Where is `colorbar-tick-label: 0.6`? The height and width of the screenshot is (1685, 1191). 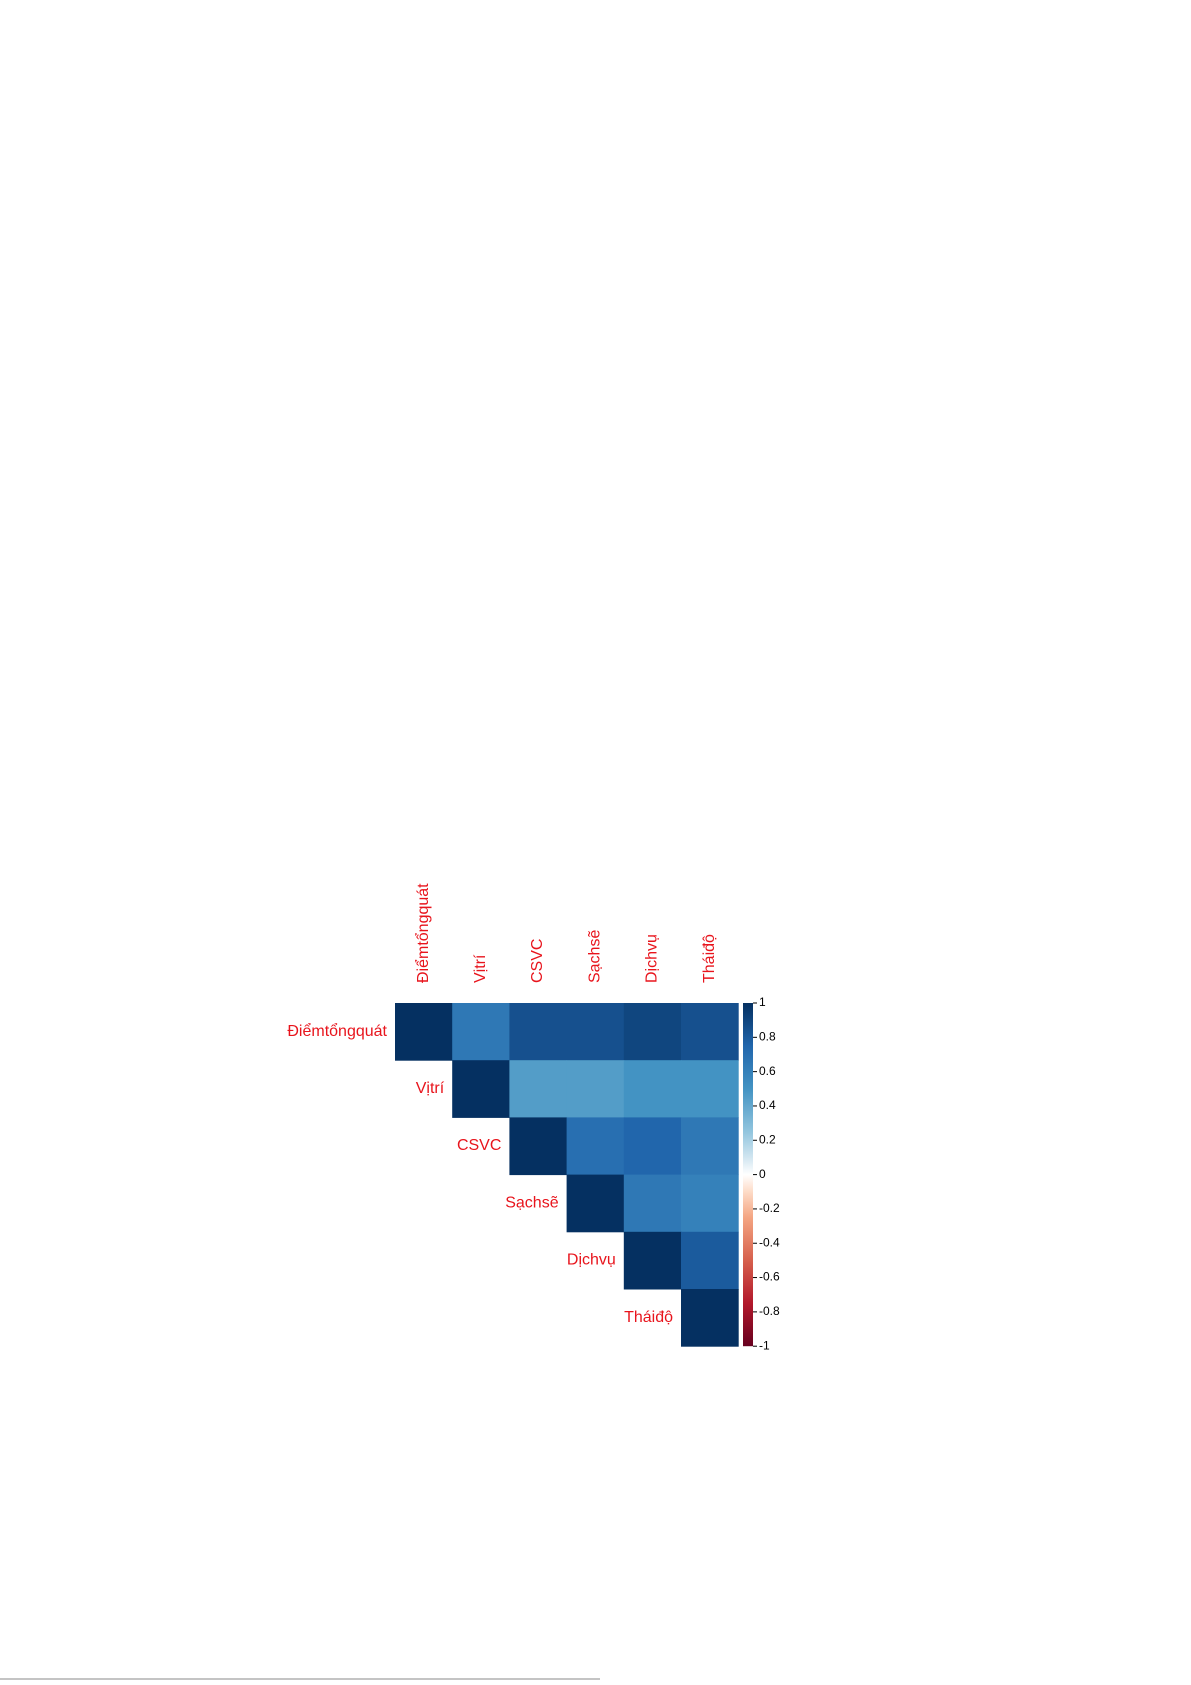
colorbar-tick-label: 0.6 is located at coordinates (767, 1071).